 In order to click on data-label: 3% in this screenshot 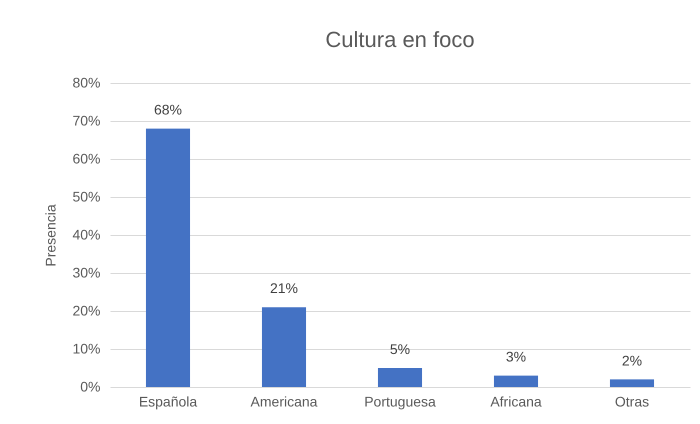, I will do `click(516, 356)`.